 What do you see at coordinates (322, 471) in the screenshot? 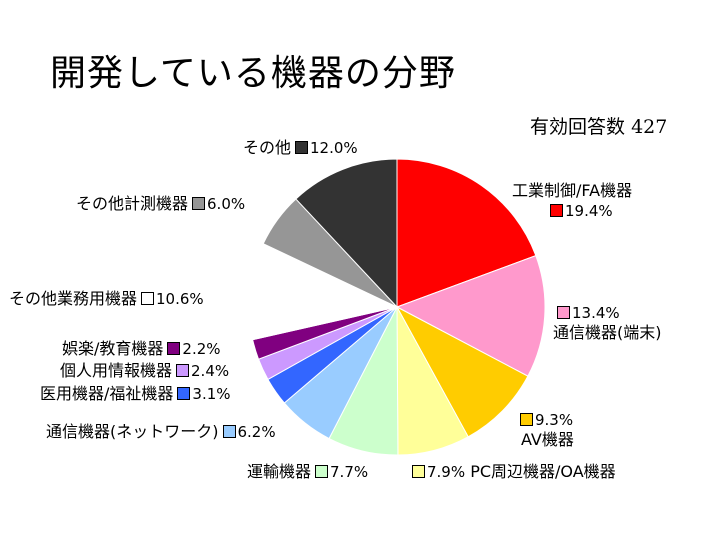
I see `swatch-transport` at bounding box center [322, 471].